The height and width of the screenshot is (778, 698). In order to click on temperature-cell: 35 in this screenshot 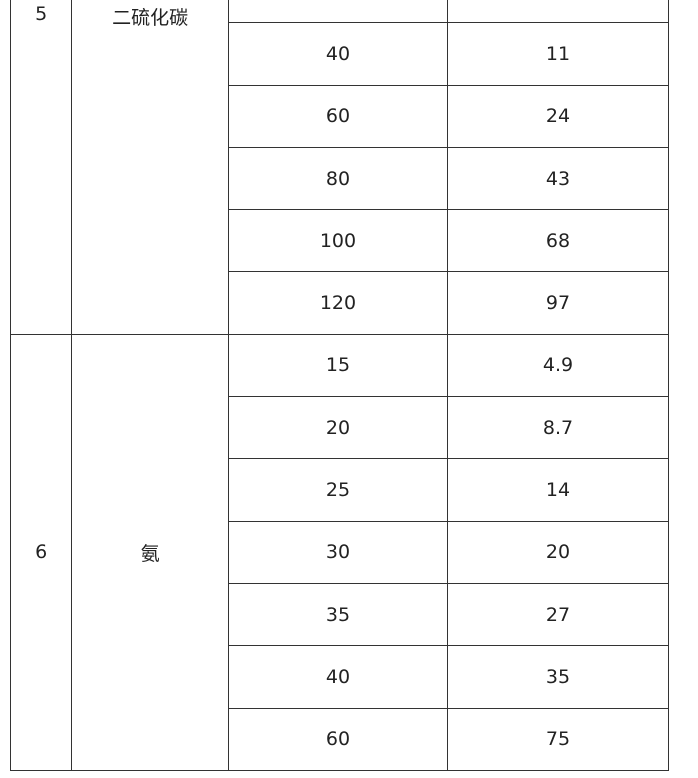, I will do `click(337, 614)`.